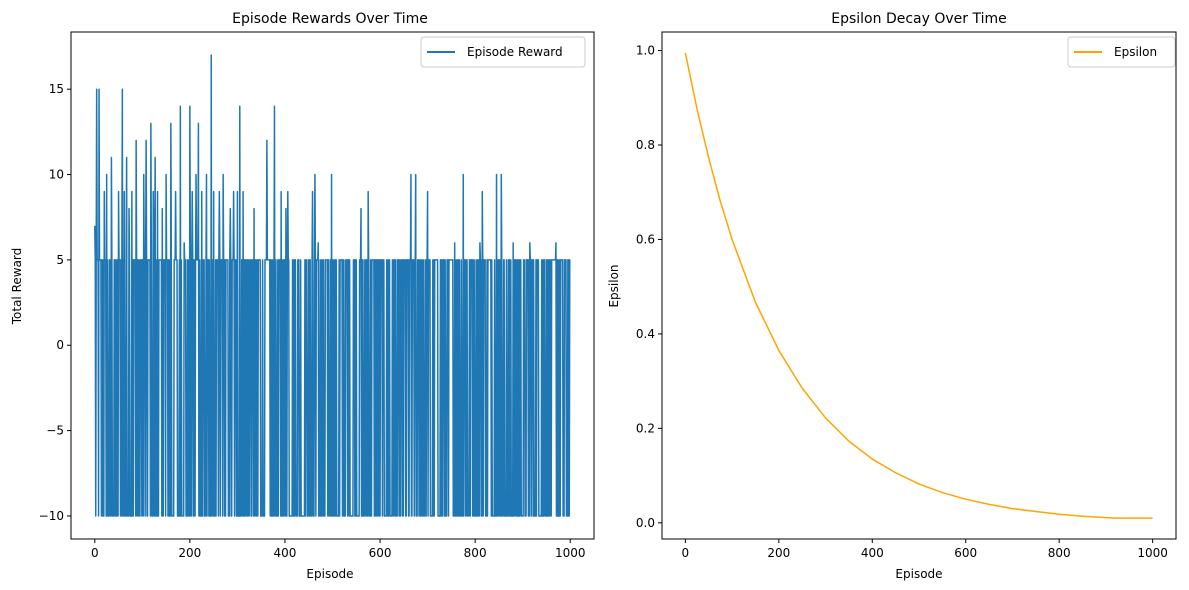 This screenshot has height=590, width=1189. What do you see at coordinates (872, 553) in the screenshot?
I see `epsilon-x-tick-label: 400` at bounding box center [872, 553].